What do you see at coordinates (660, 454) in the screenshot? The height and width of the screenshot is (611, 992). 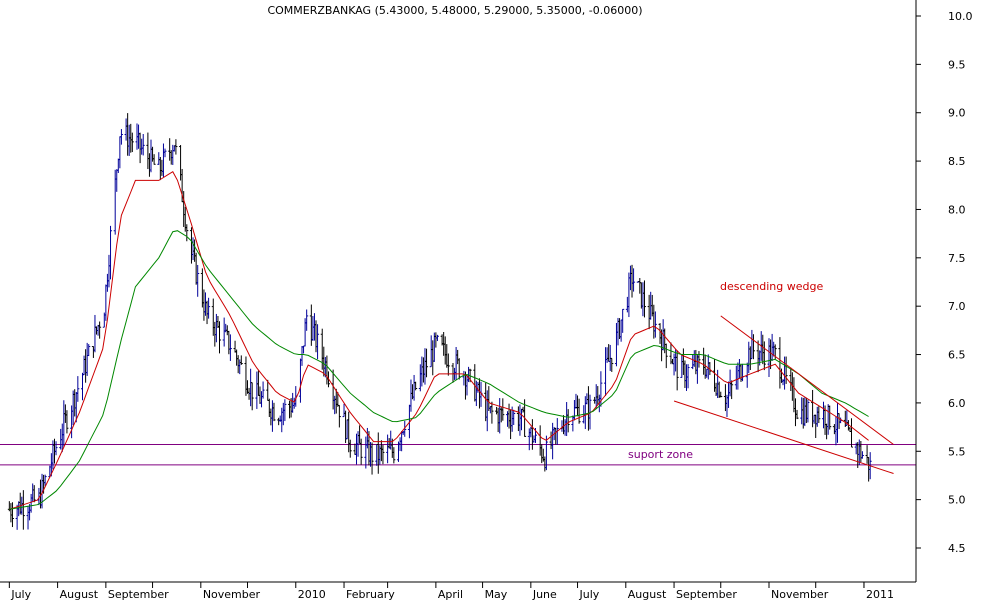 I see `support-zone-annotation: suport zone` at bounding box center [660, 454].